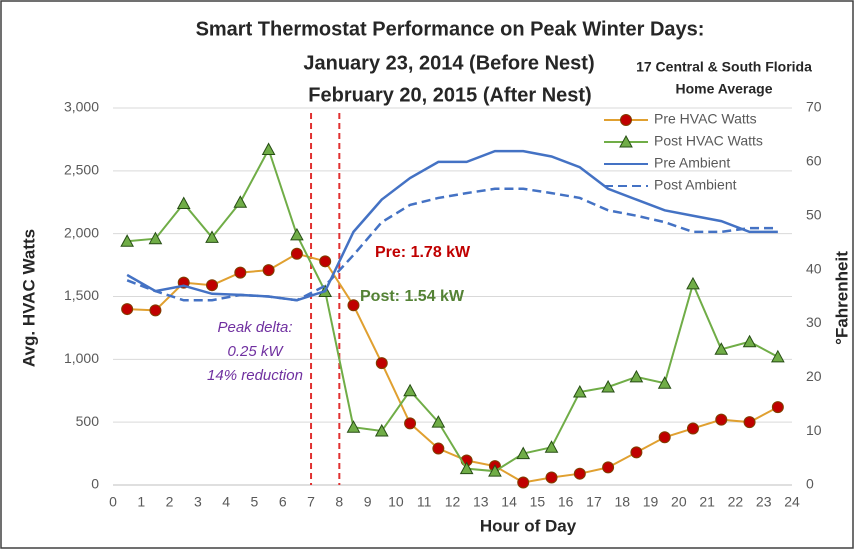 This screenshot has height=555, width=855. Describe the element at coordinates (396, 502) in the screenshot. I see `x-tick-label: 10` at that location.